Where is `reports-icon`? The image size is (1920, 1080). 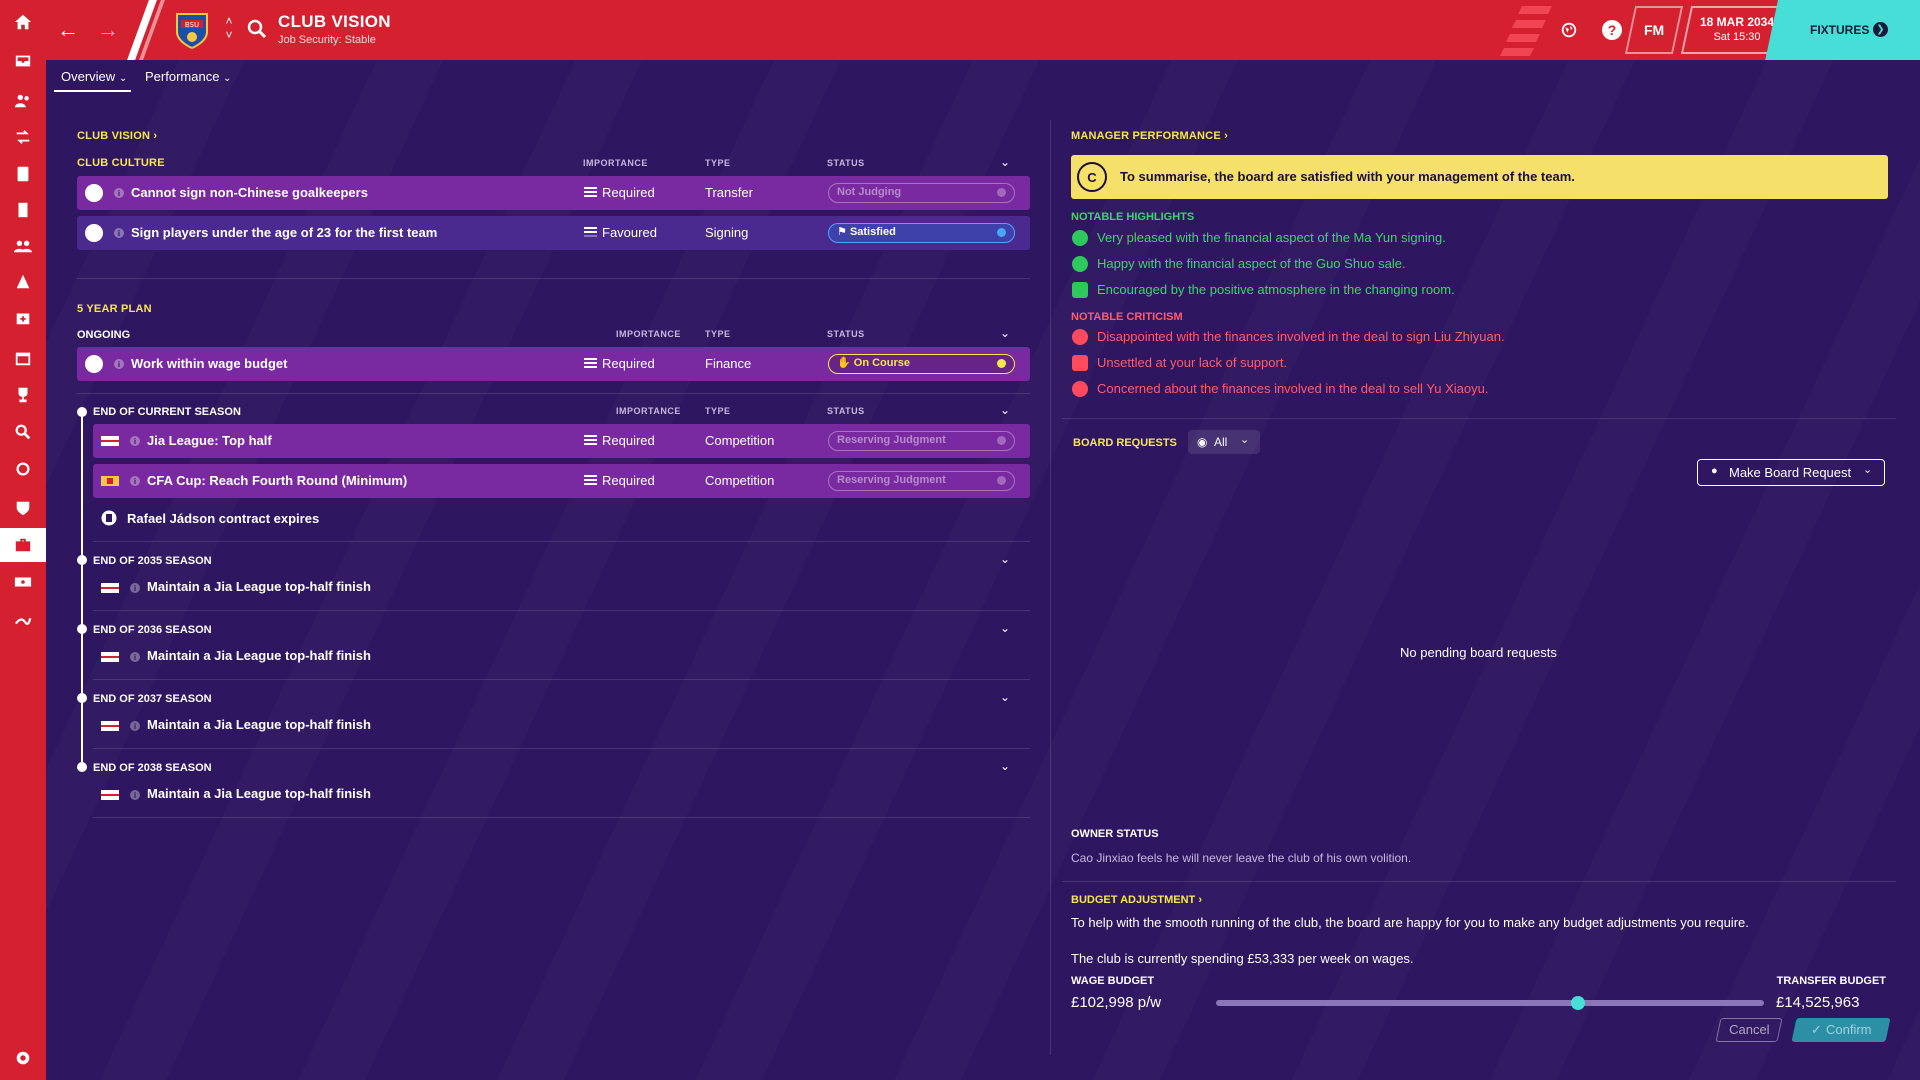 reports-icon is located at coordinates (23, 210).